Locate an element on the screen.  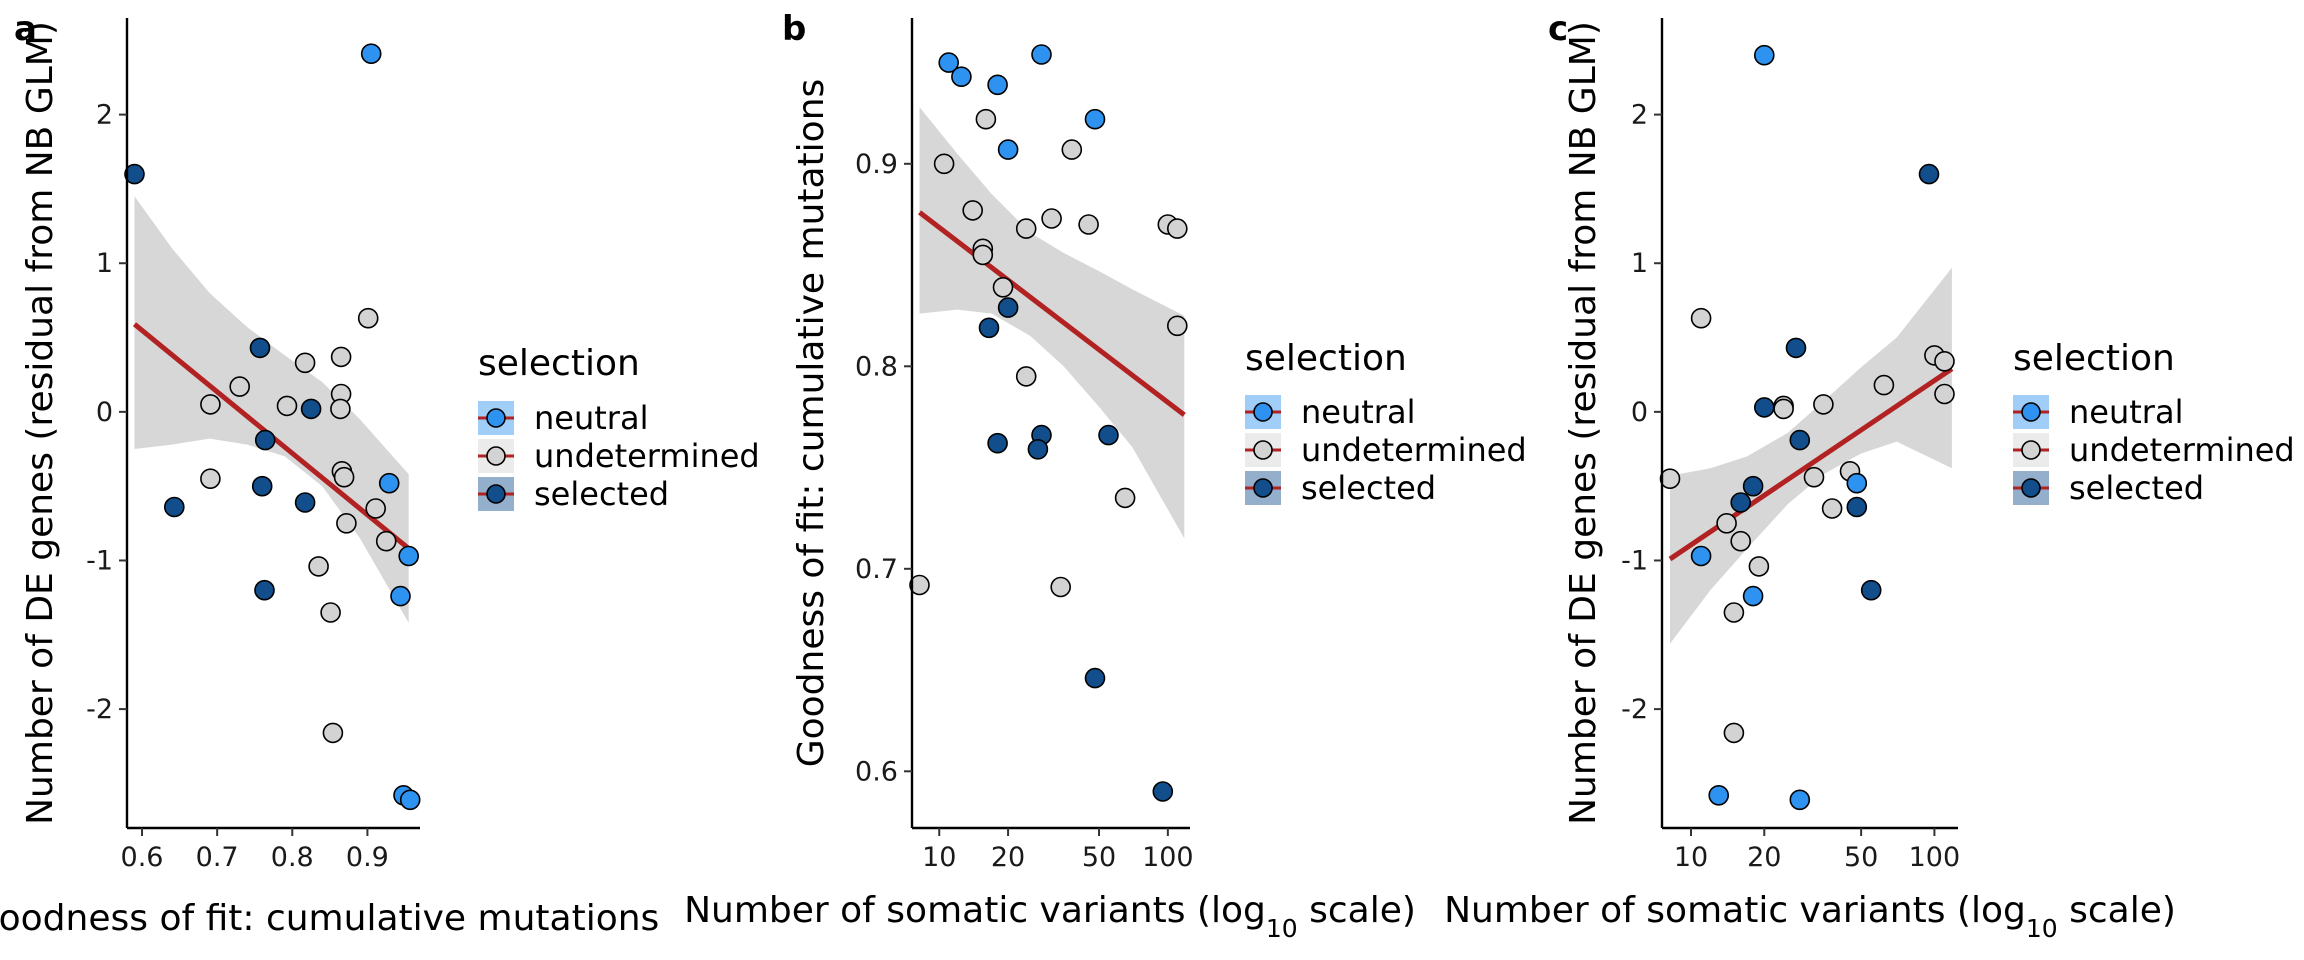
y-tick-label: -1 is located at coordinates (1634, 560).